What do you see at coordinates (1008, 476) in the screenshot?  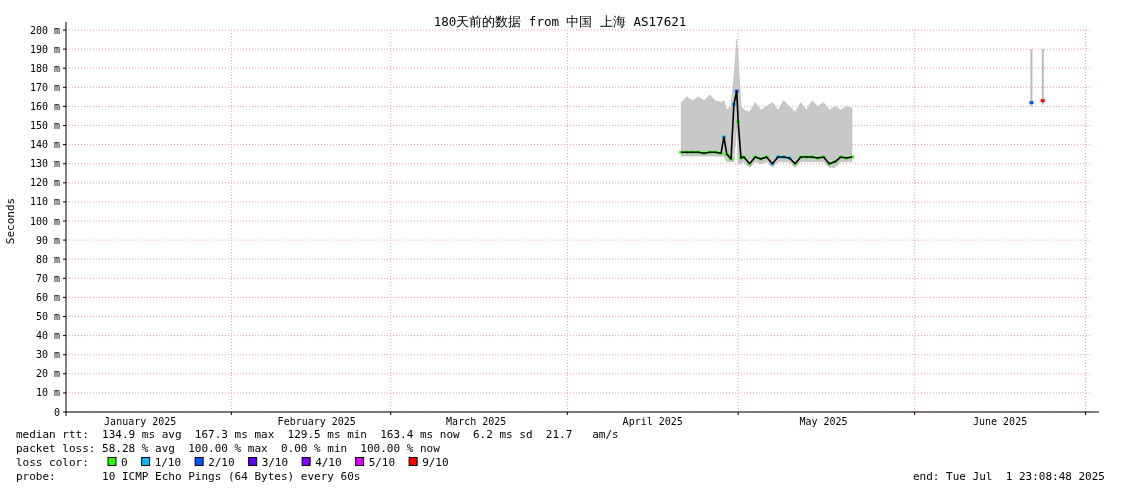 I see `text: end: Tue Jul 1 23:08:48 2025` at bounding box center [1008, 476].